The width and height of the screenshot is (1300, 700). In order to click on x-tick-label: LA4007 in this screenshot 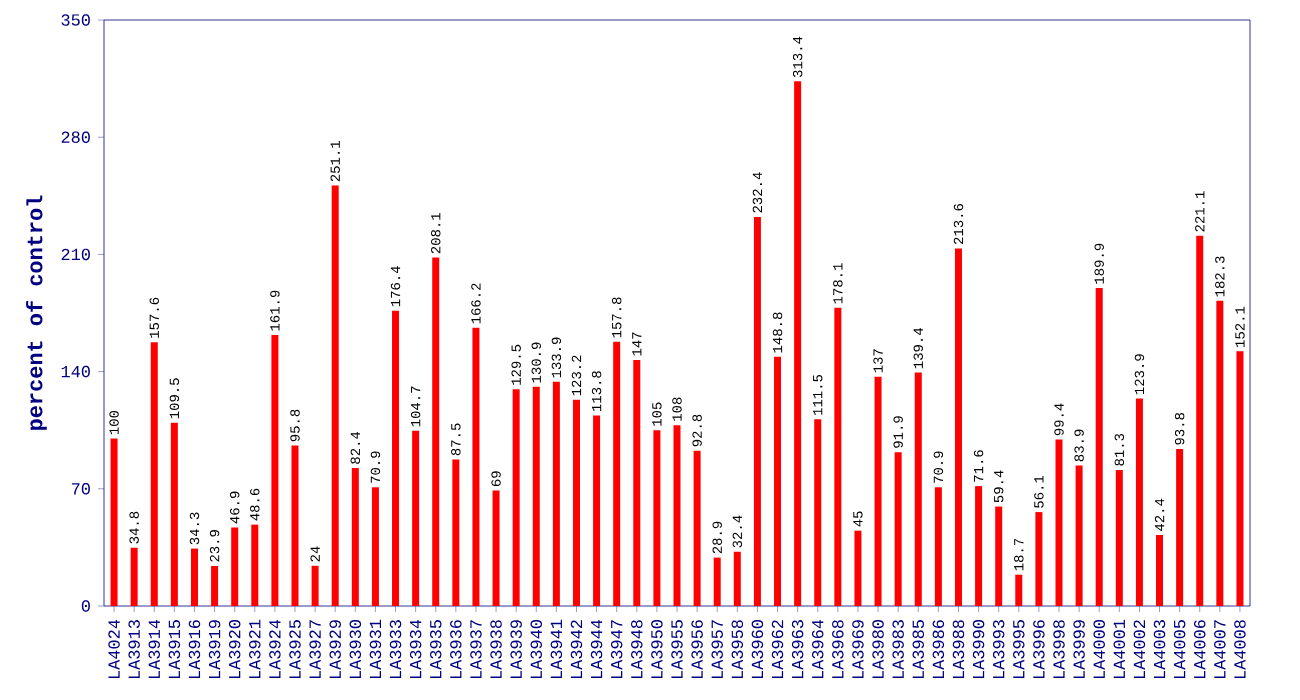, I will do `click(1220, 649)`.